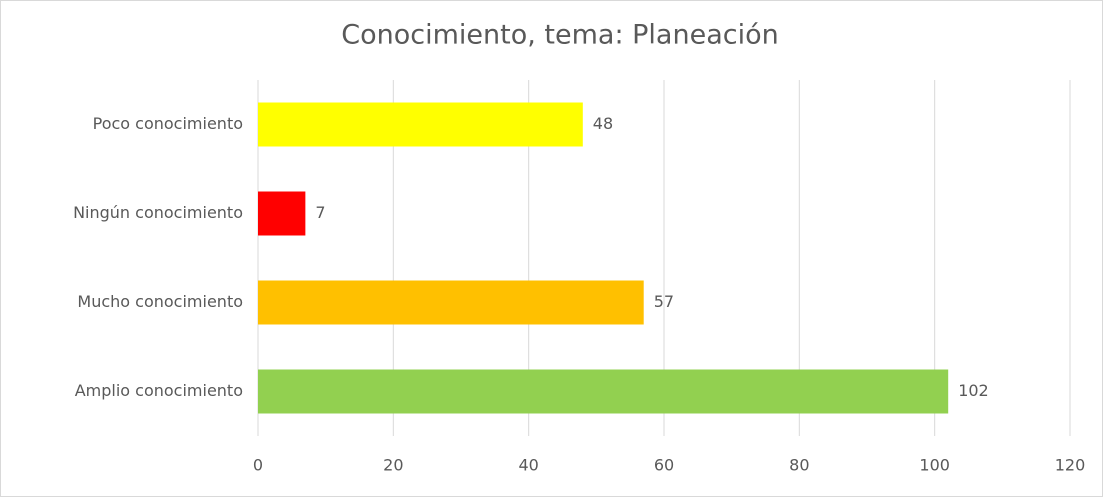 The width and height of the screenshot is (1103, 497). I want to click on data-label: 7, so click(320, 212).